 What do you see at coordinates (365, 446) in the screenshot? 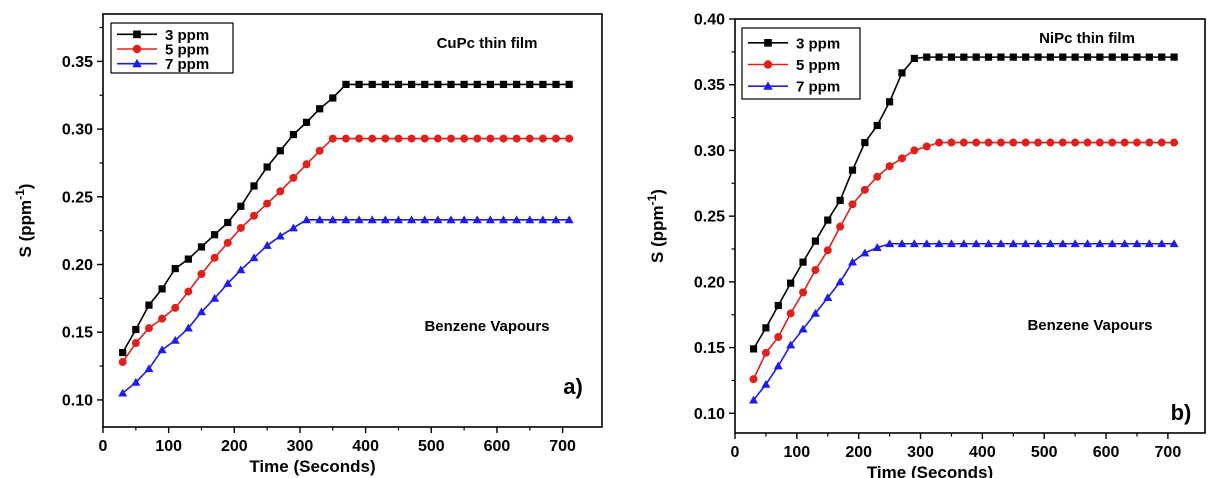
I see `x-tick-label: 400` at bounding box center [365, 446].